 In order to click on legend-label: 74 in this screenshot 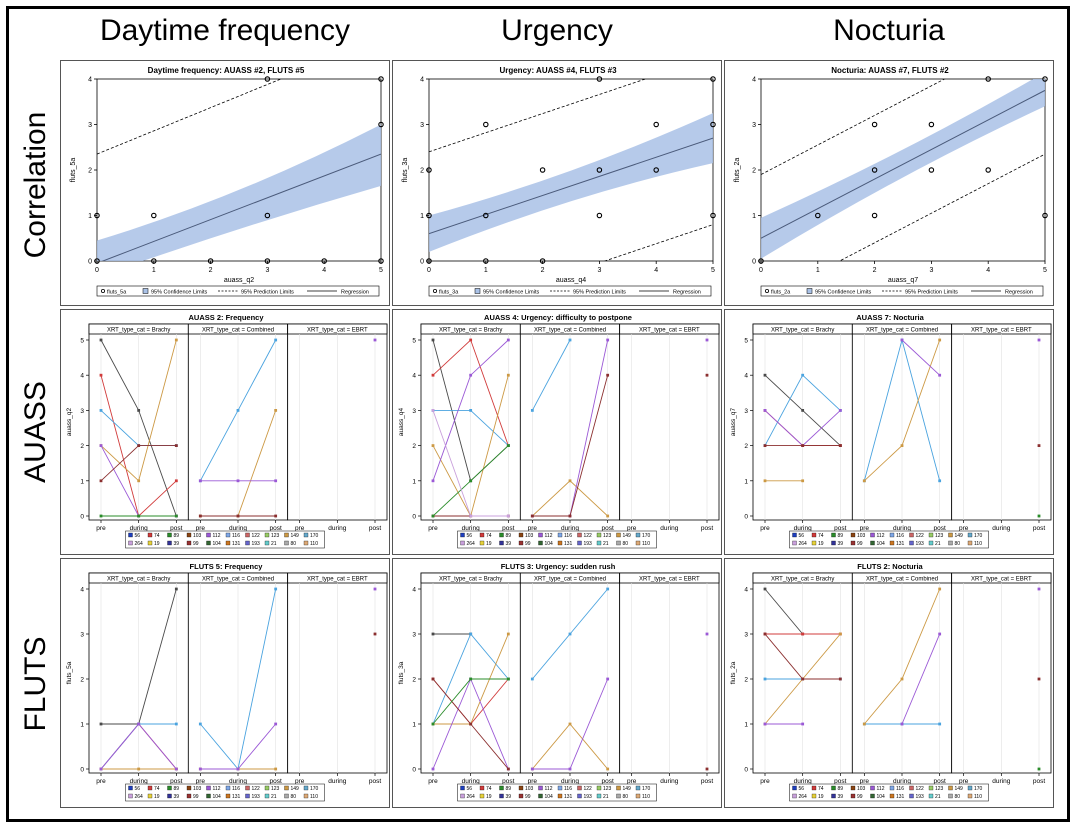, I will do `click(821, 536)`.